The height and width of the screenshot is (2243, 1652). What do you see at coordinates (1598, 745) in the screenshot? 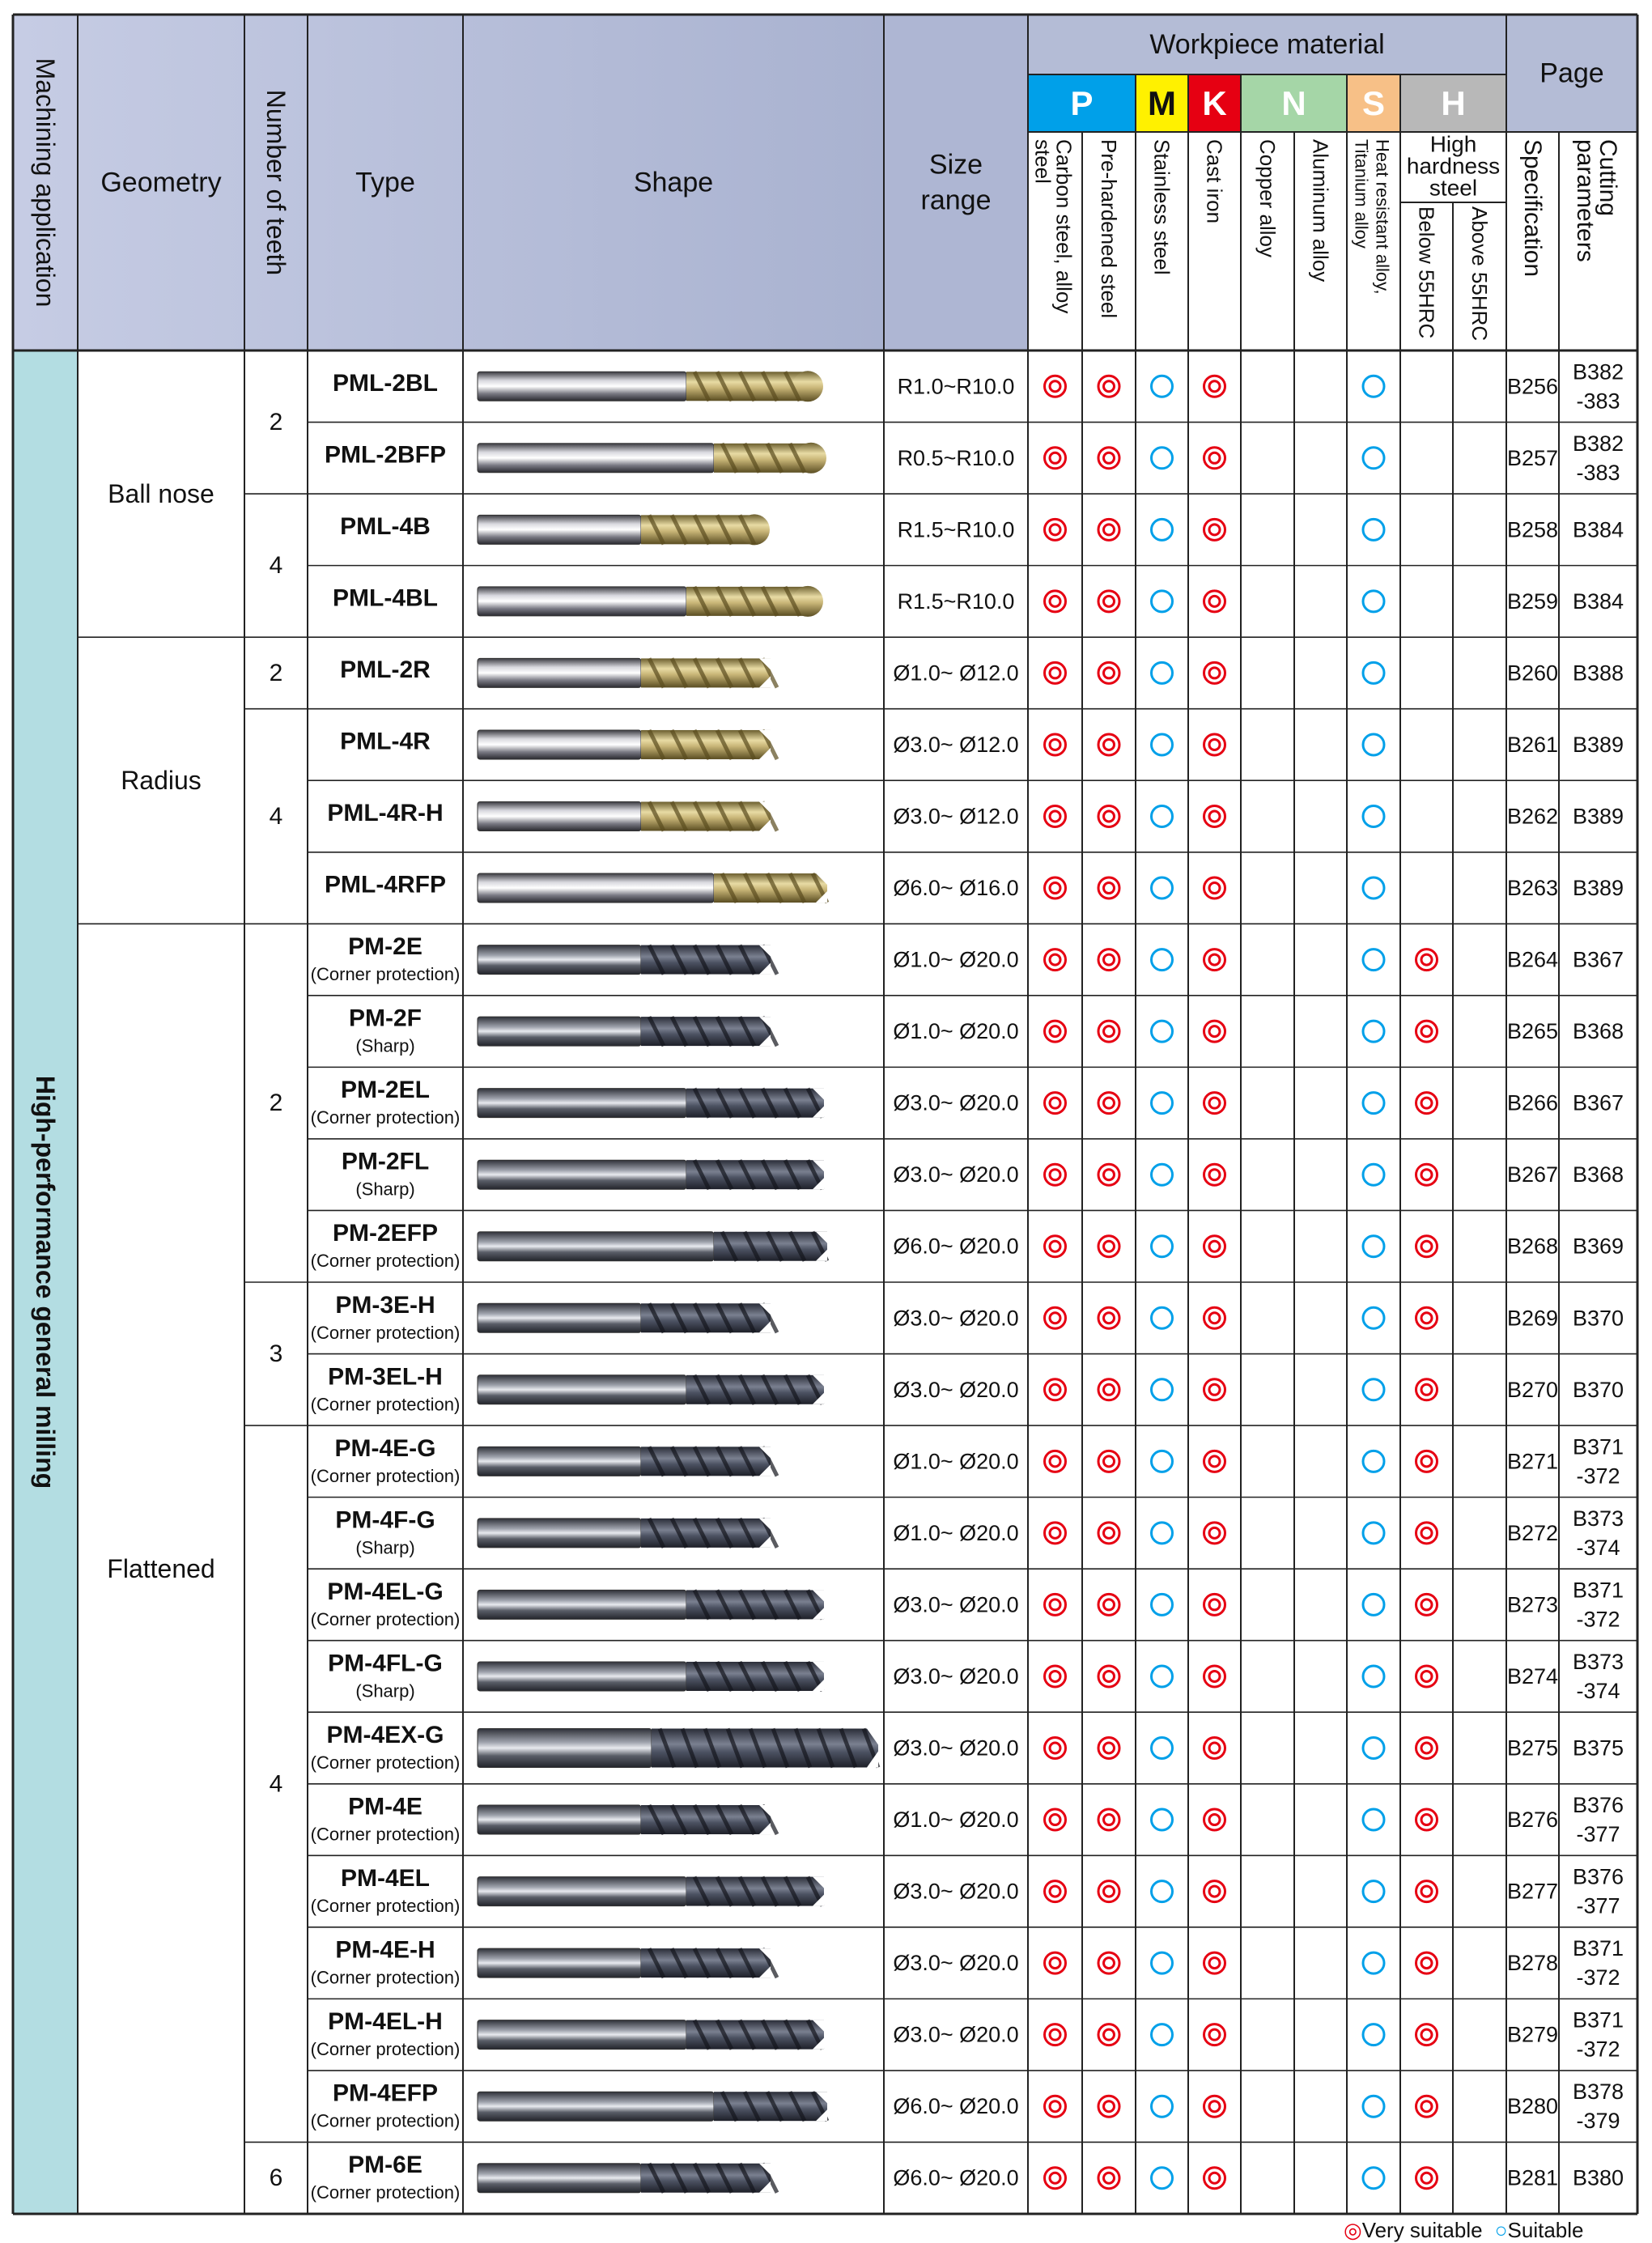
I see `page-cutting-parameters: B389` at bounding box center [1598, 745].